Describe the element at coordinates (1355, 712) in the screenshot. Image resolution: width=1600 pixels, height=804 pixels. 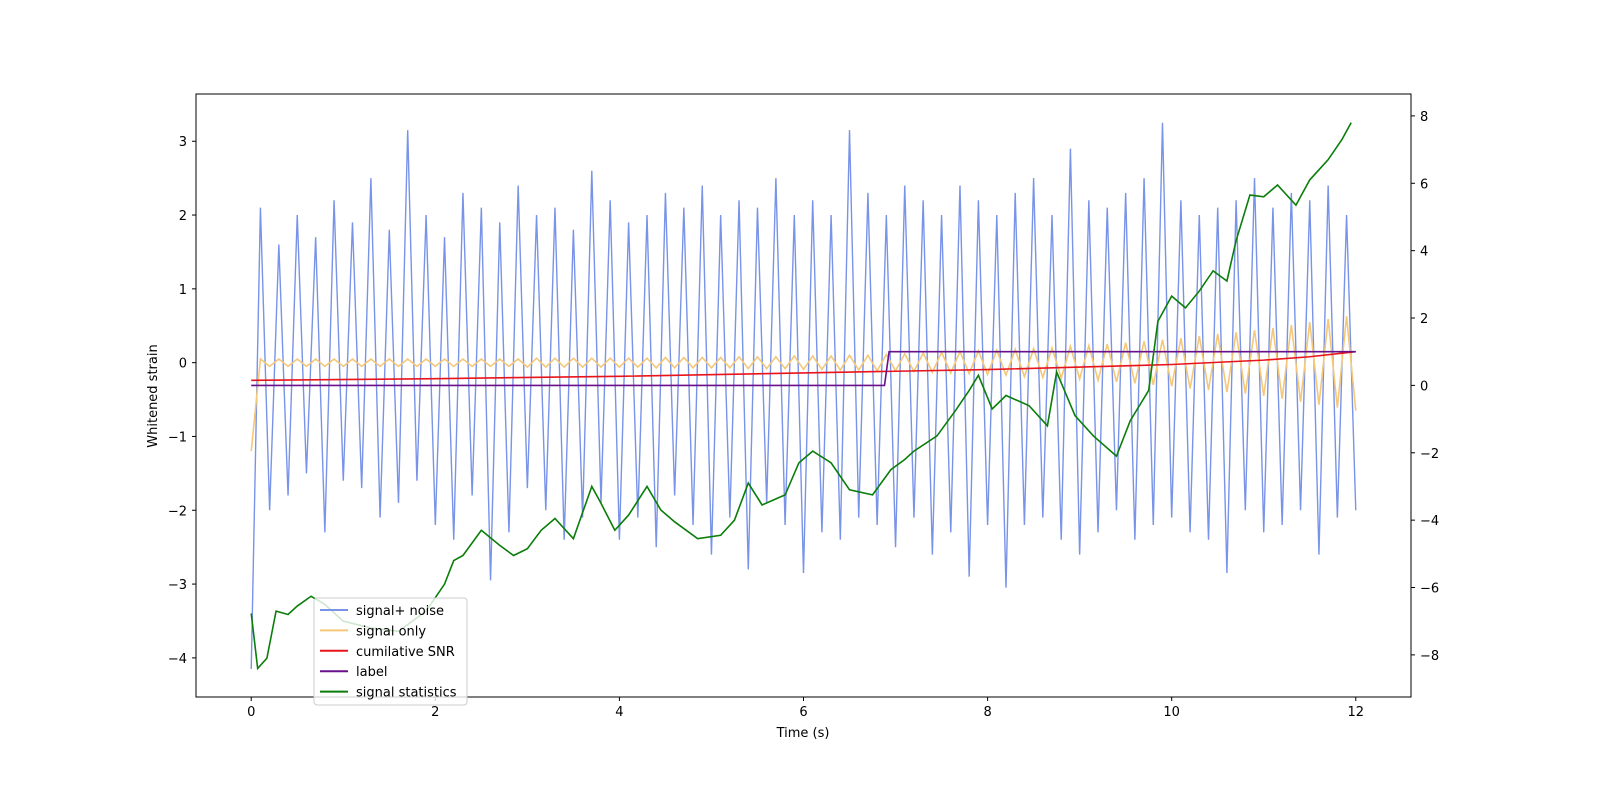
I see `x-tick-label: 12` at that location.